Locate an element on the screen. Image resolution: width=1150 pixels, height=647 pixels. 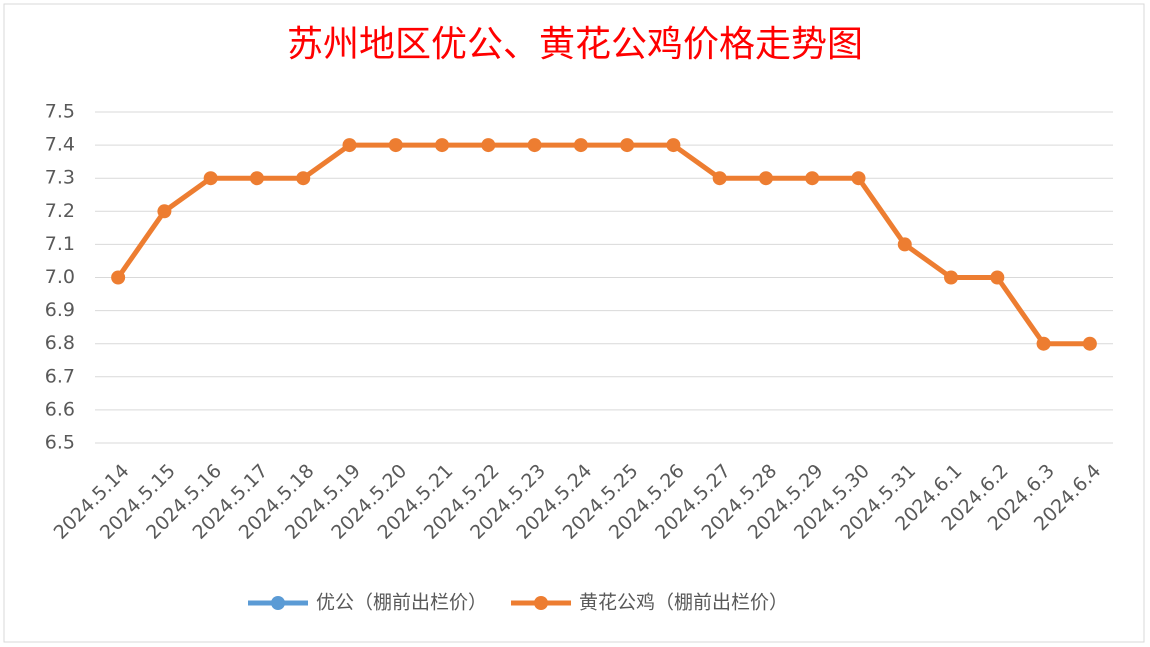
y-tick-label: 6.8 is located at coordinates (60, 343).